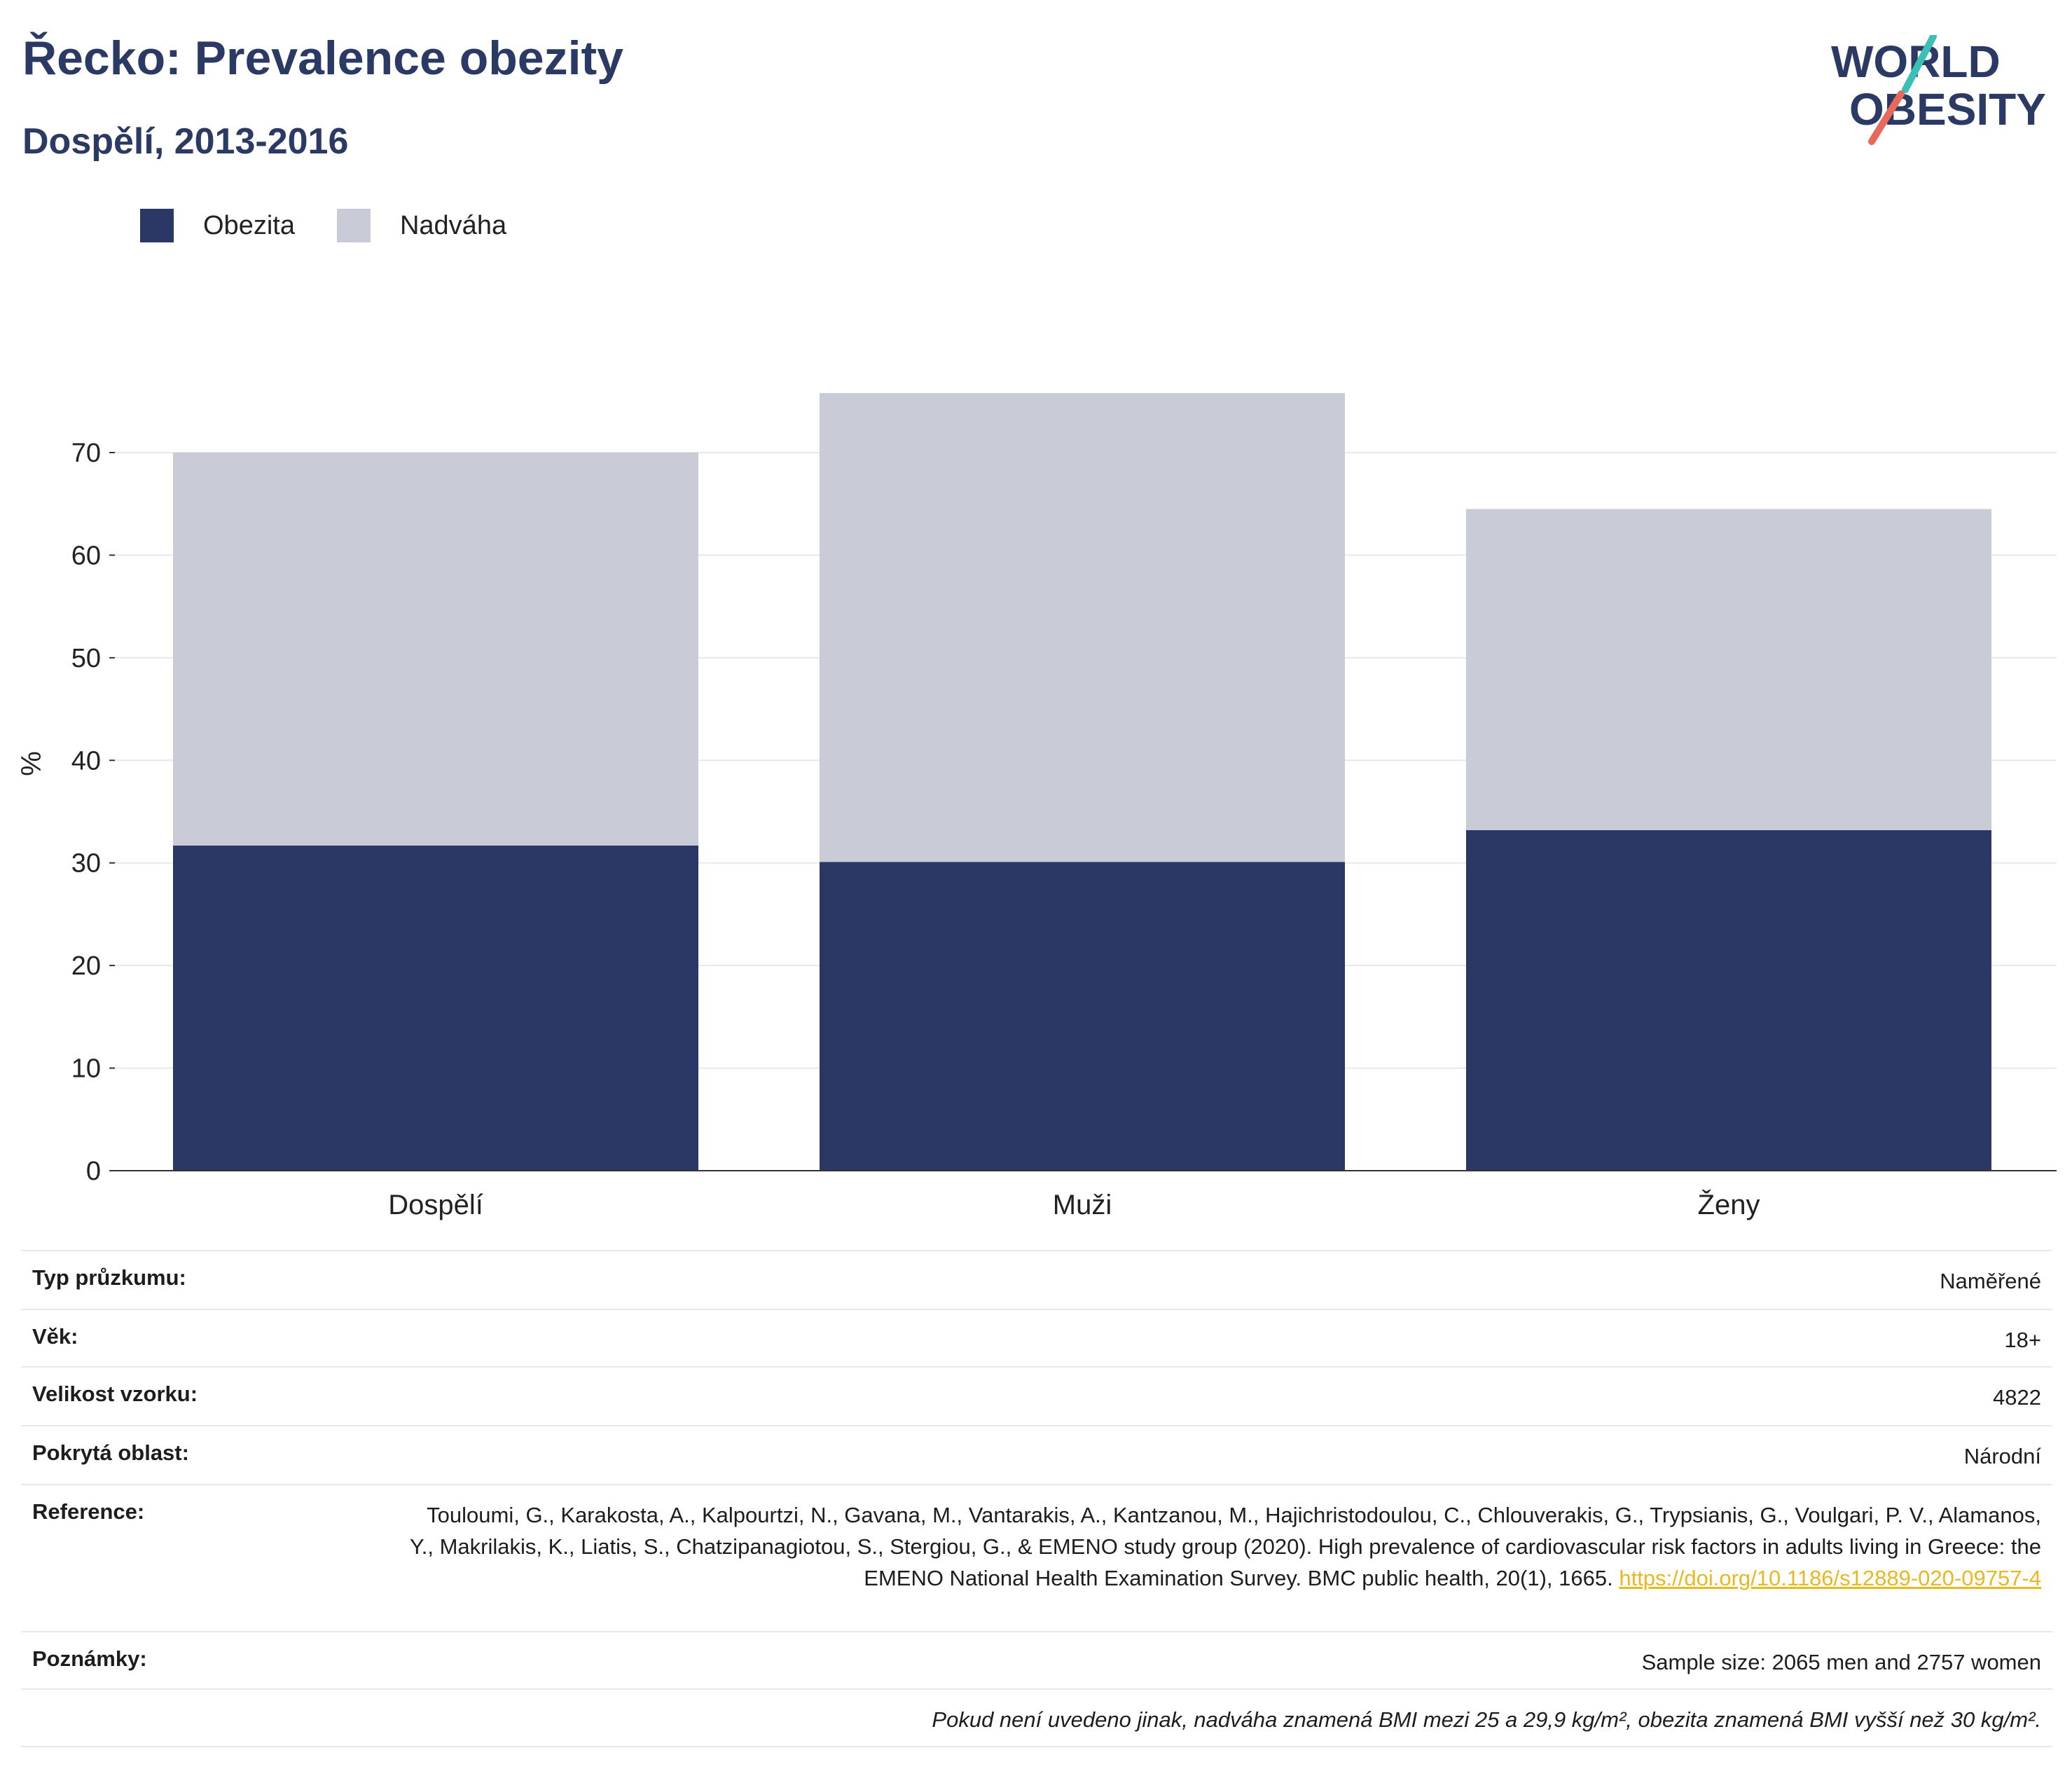 This screenshot has width=2072, height=1783. What do you see at coordinates (208, 1338) in the screenshot?
I see `info-label: Věk:` at bounding box center [208, 1338].